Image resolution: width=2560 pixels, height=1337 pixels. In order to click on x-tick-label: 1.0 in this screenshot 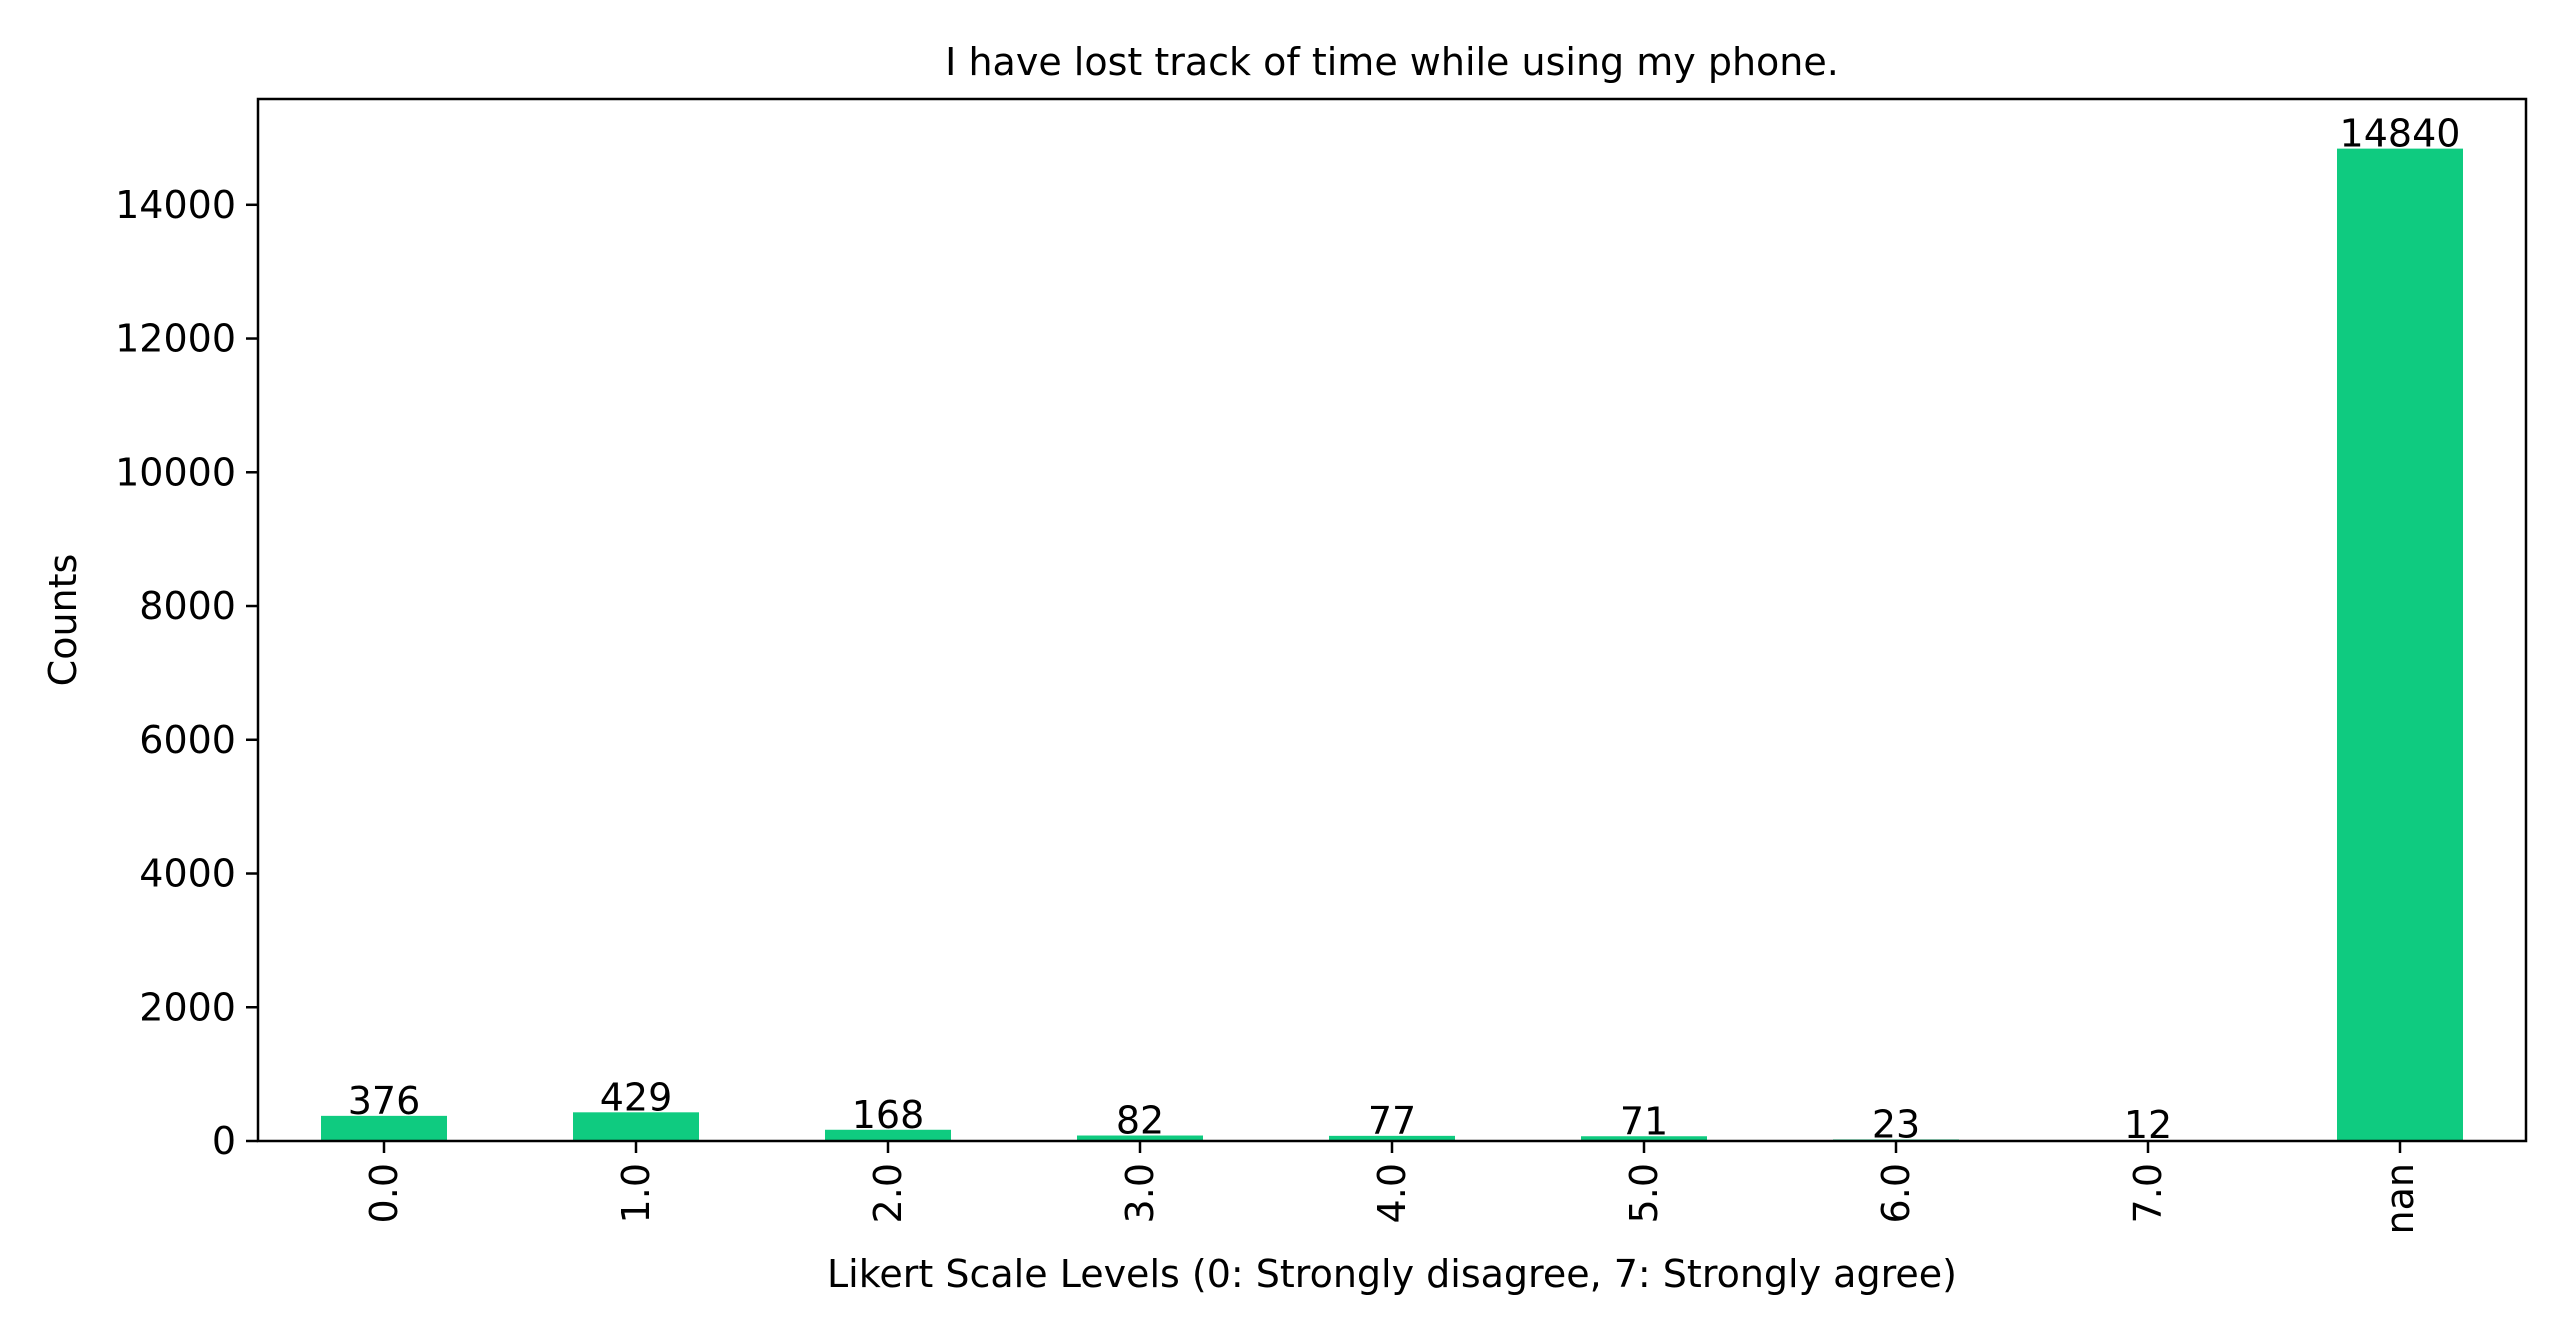, I will do `click(636, 1193)`.